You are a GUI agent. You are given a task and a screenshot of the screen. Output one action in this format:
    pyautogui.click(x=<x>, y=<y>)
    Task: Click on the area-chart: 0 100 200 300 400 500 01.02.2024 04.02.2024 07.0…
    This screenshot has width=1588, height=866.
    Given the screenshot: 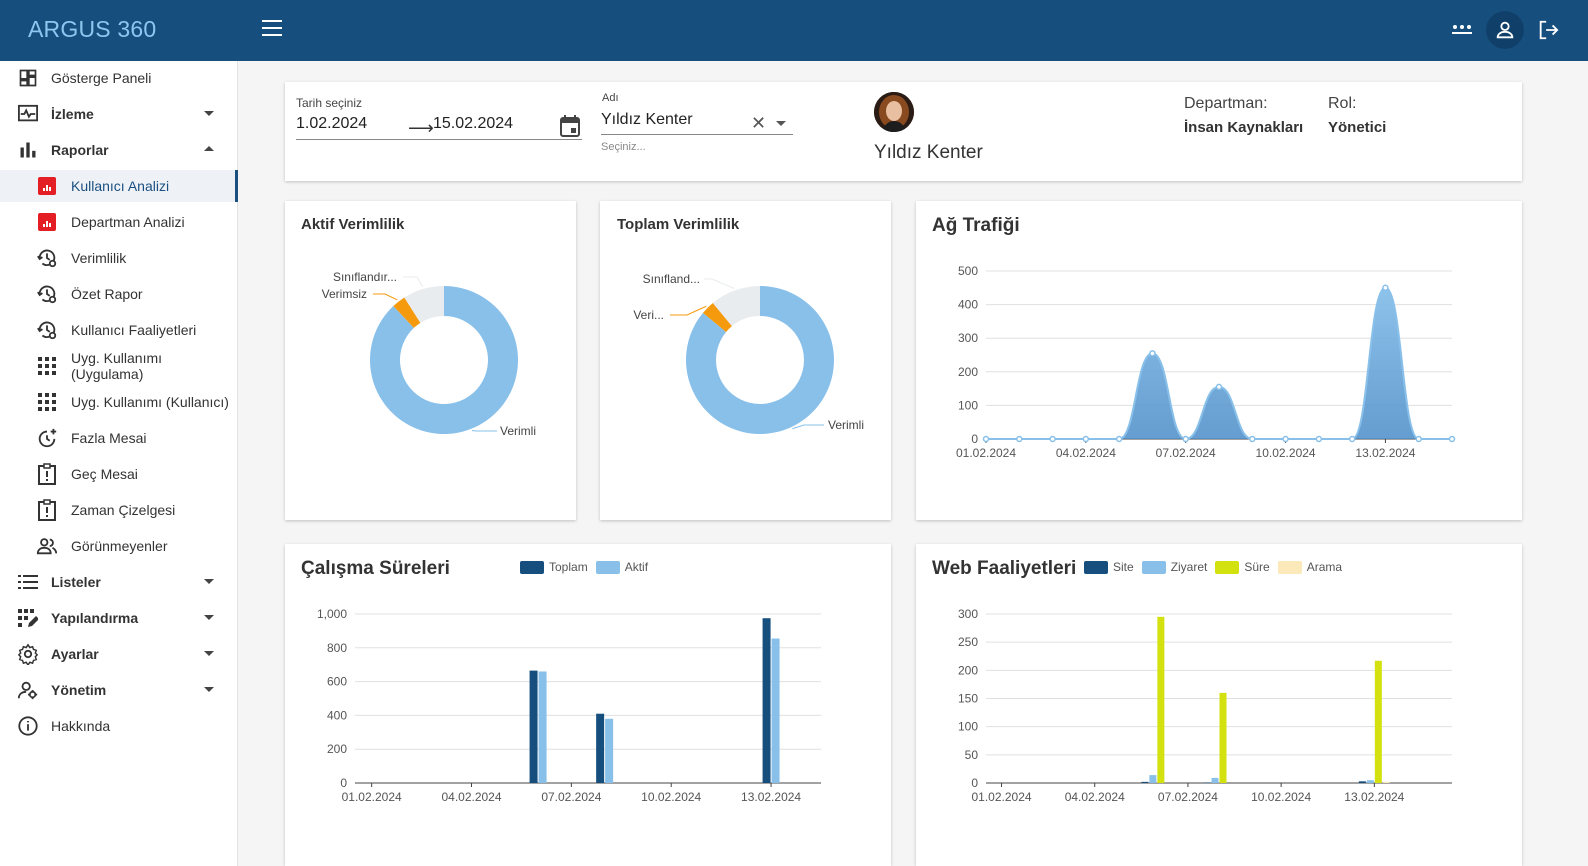 What is the action you would take?
    pyautogui.click(x=1206, y=362)
    